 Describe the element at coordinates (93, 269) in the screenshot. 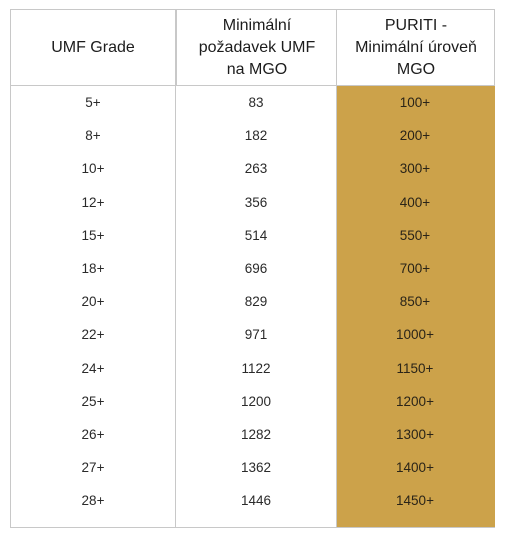

I see `cell-umf-grade: 18+` at that location.